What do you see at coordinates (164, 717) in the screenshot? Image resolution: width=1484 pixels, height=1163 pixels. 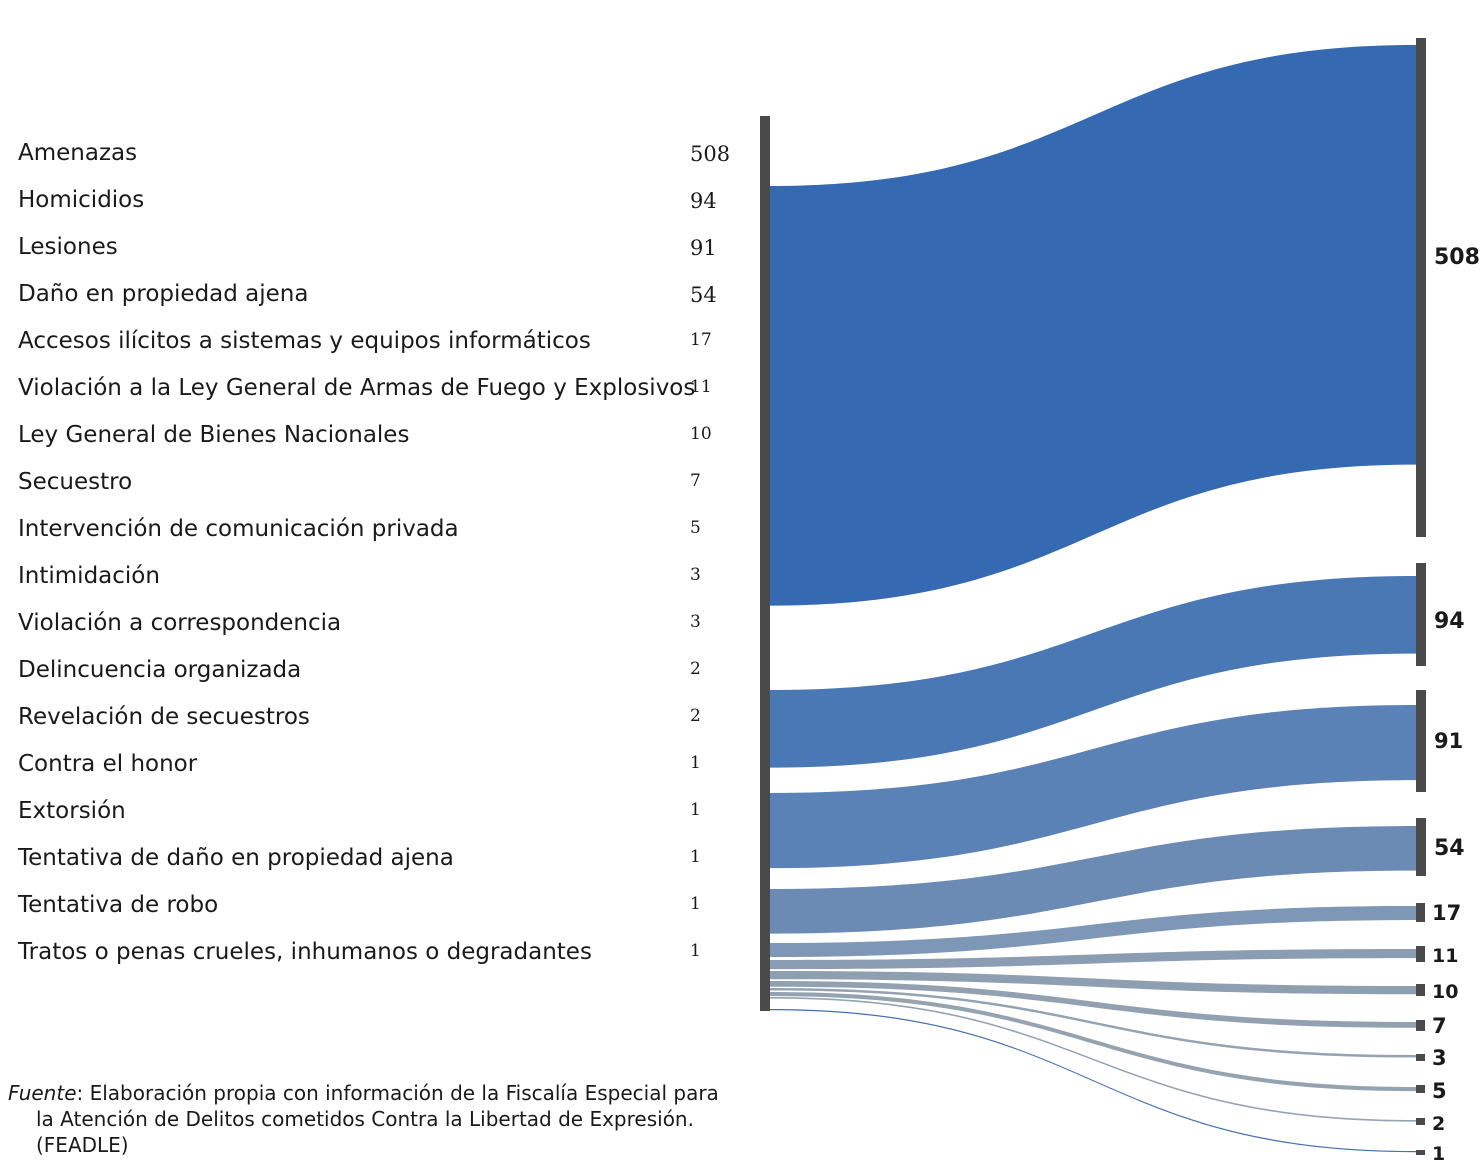 I see `legend-category-label: Revelación de secuestros` at bounding box center [164, 717].